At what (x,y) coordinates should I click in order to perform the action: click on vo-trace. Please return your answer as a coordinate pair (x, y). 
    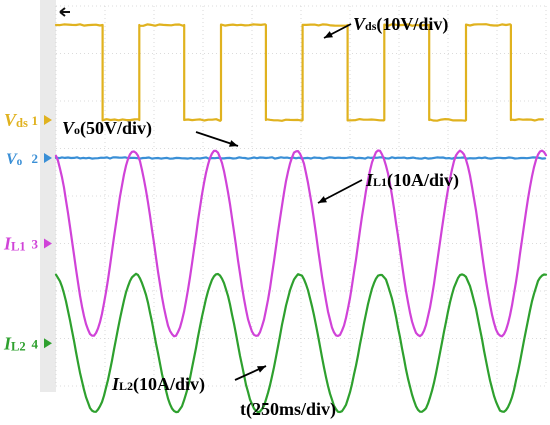
    Looking at the image, I should click on (300, 158).